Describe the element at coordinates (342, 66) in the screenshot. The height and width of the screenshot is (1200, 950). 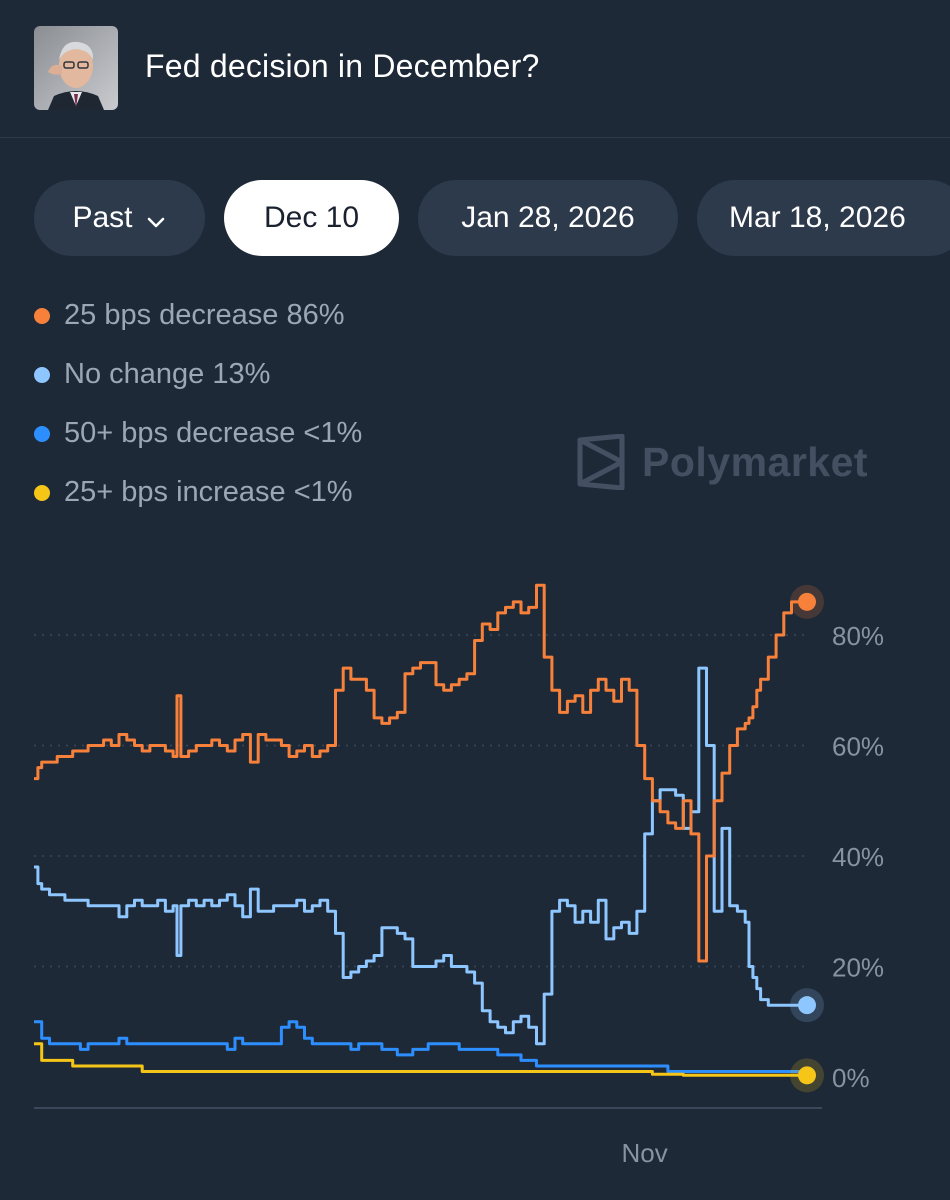
I see `page-title: Fed decision in December?` at that location.